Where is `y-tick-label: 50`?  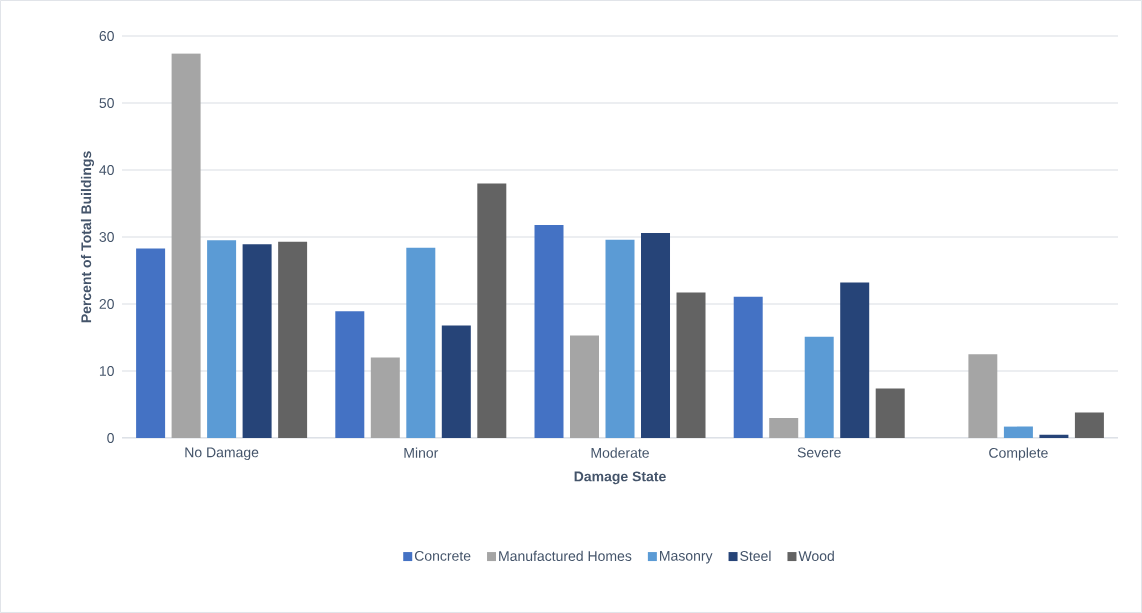
y-tick-label: 50 is located at coordinates (106, 103).